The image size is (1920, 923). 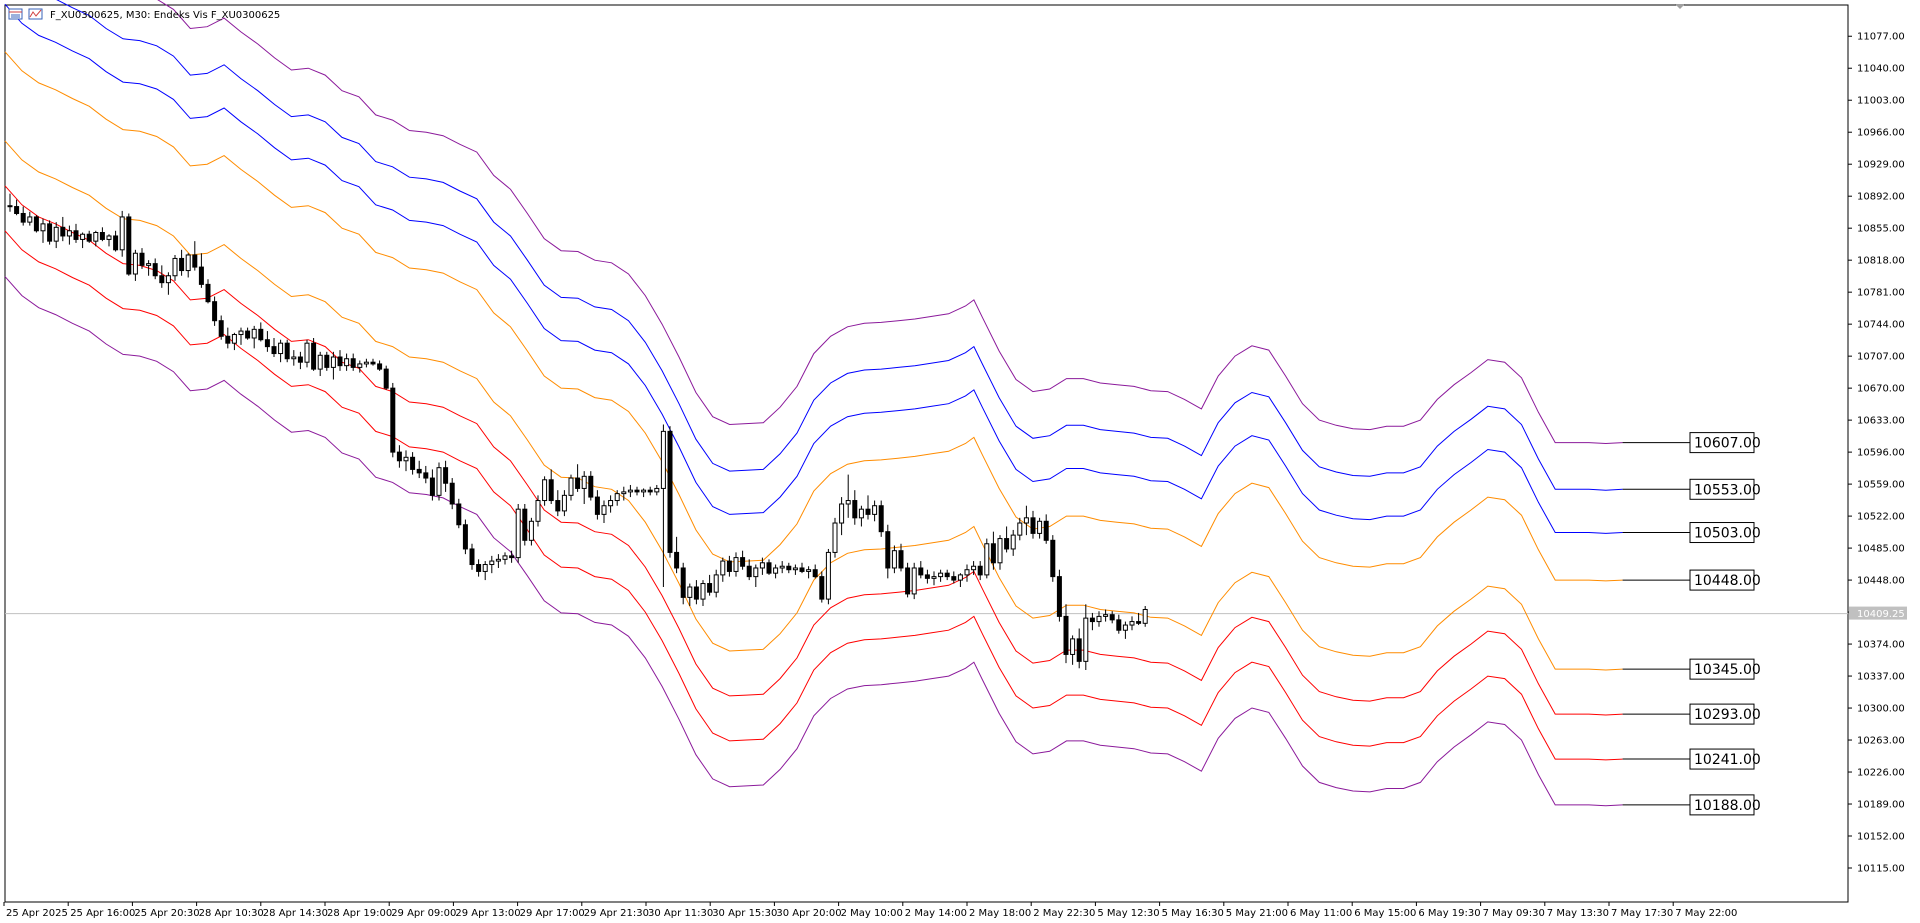 What do you see at coordinates (1881, 773) in the screenshot?
I see `y-tick-label: 10226.00` at bounding box center [1881, 773].